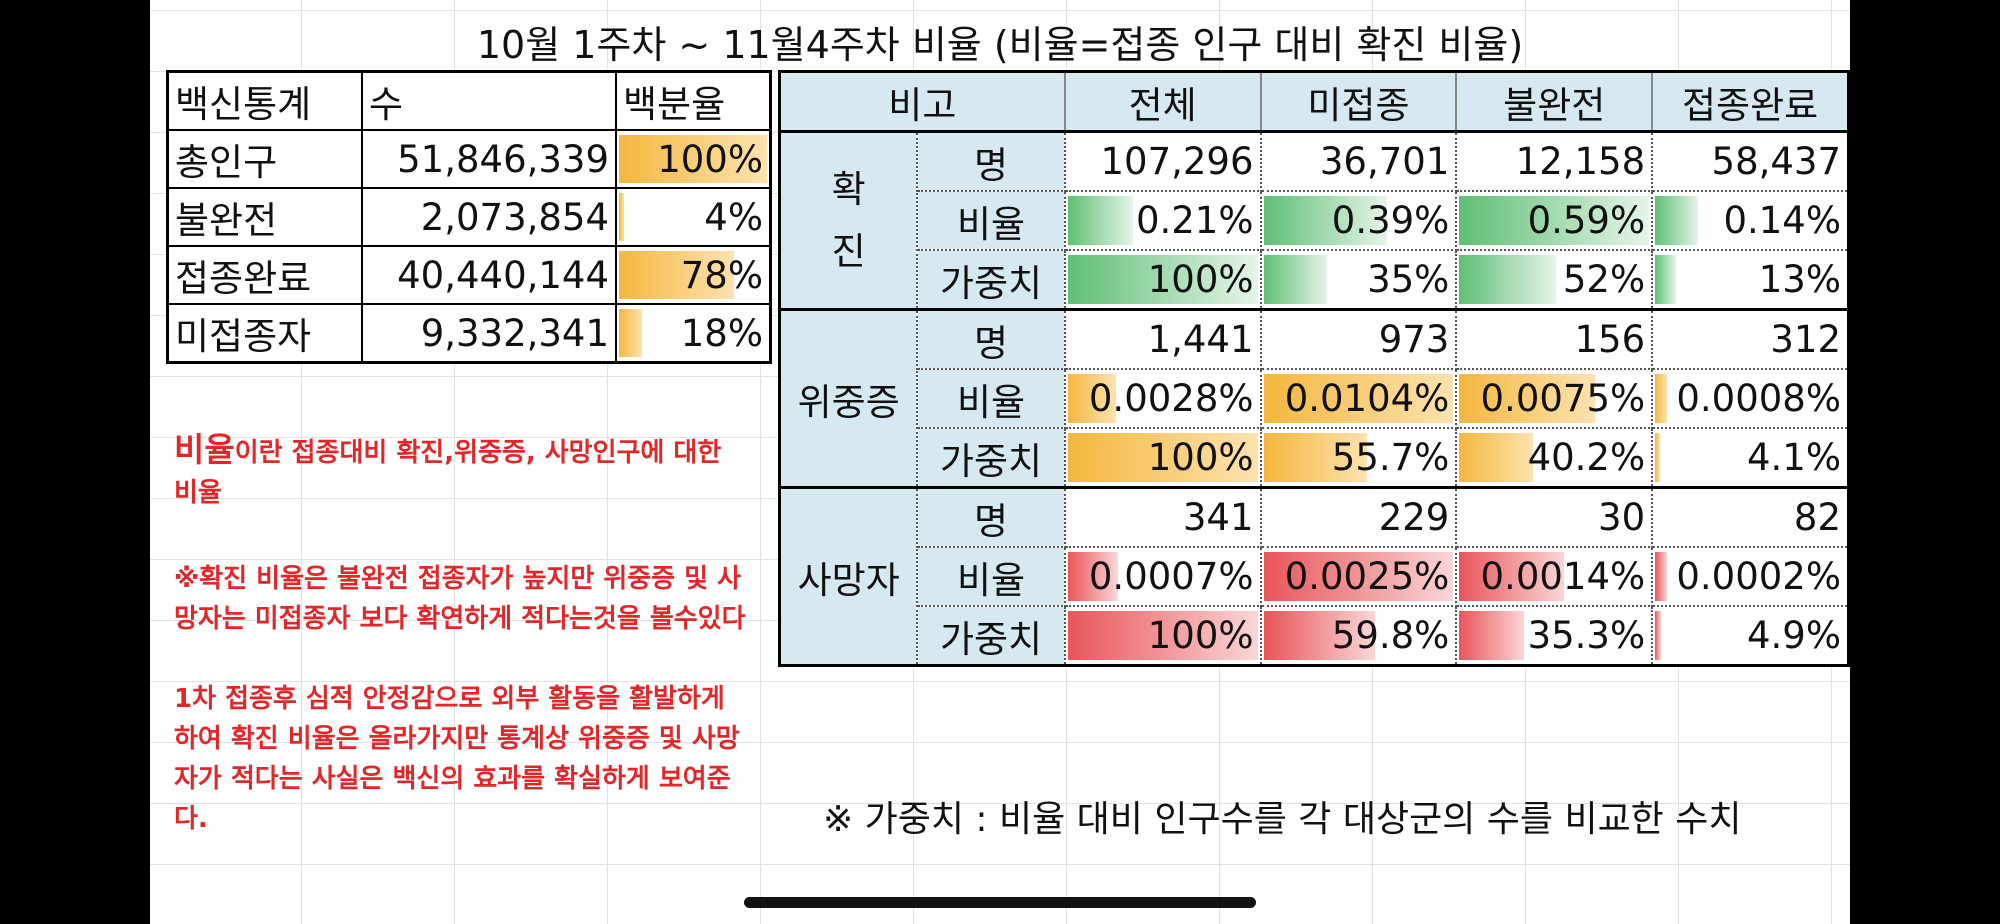 The image size is (2000, 924). Describe the element at coordinates (1359, 280) in the screenshot. I see `value-cell: 35%` at that location.